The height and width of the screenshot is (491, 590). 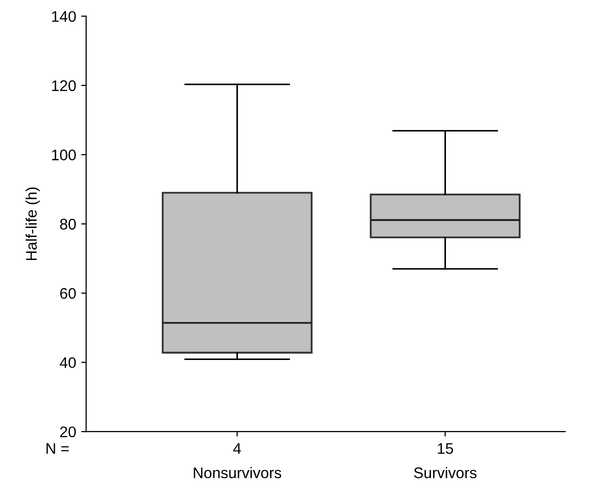 What do you see at coordinates (64, 86) in the screenshot?
I see `y-tick-label: 120` at bounding box center [64, 86].